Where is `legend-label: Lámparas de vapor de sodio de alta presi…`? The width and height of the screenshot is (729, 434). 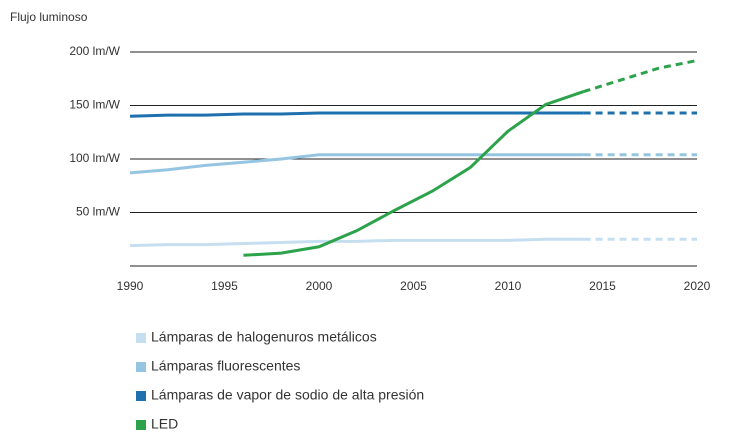
legend-label: Lámparas de vapor de sodio de alta presi… is located at coordinates (287, 395).